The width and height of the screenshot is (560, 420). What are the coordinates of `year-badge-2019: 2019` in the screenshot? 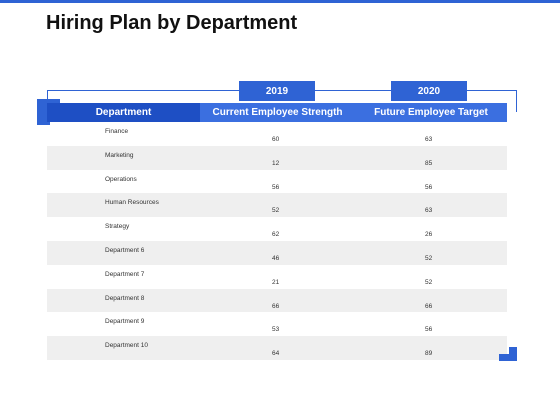 It's located at (277, 91).